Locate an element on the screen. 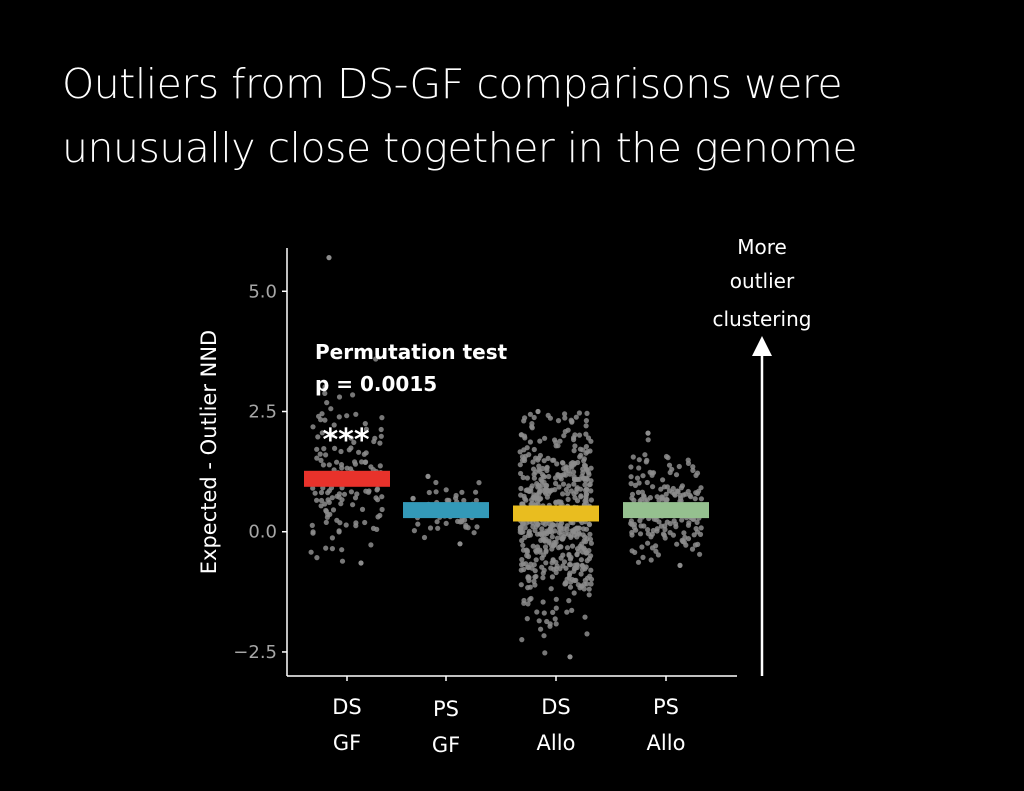  x-category-label: Allo is located at coordinates (666, 743).